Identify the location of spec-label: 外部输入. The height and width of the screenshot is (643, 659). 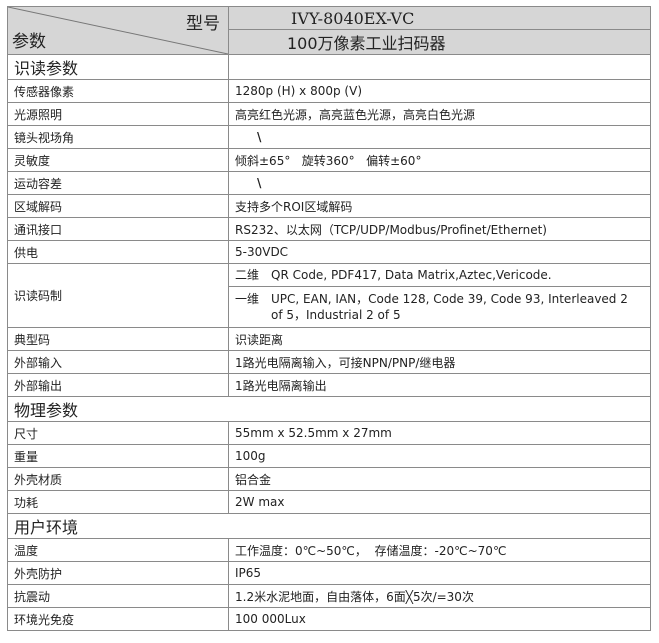
(118, 362).